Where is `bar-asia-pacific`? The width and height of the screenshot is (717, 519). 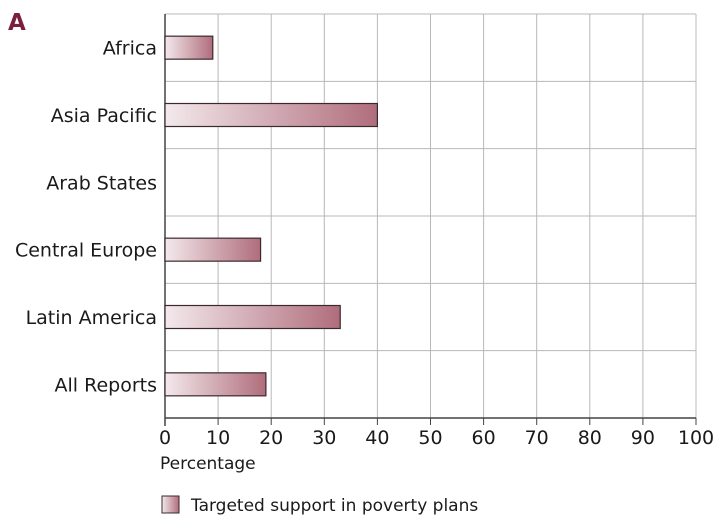
bar-asia-pacific is located at coordinates (271, 115).